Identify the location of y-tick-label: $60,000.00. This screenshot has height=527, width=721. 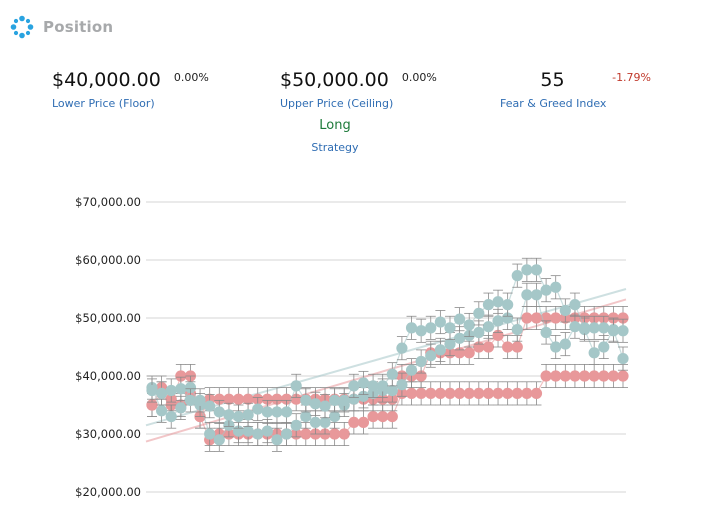
(108, 260).